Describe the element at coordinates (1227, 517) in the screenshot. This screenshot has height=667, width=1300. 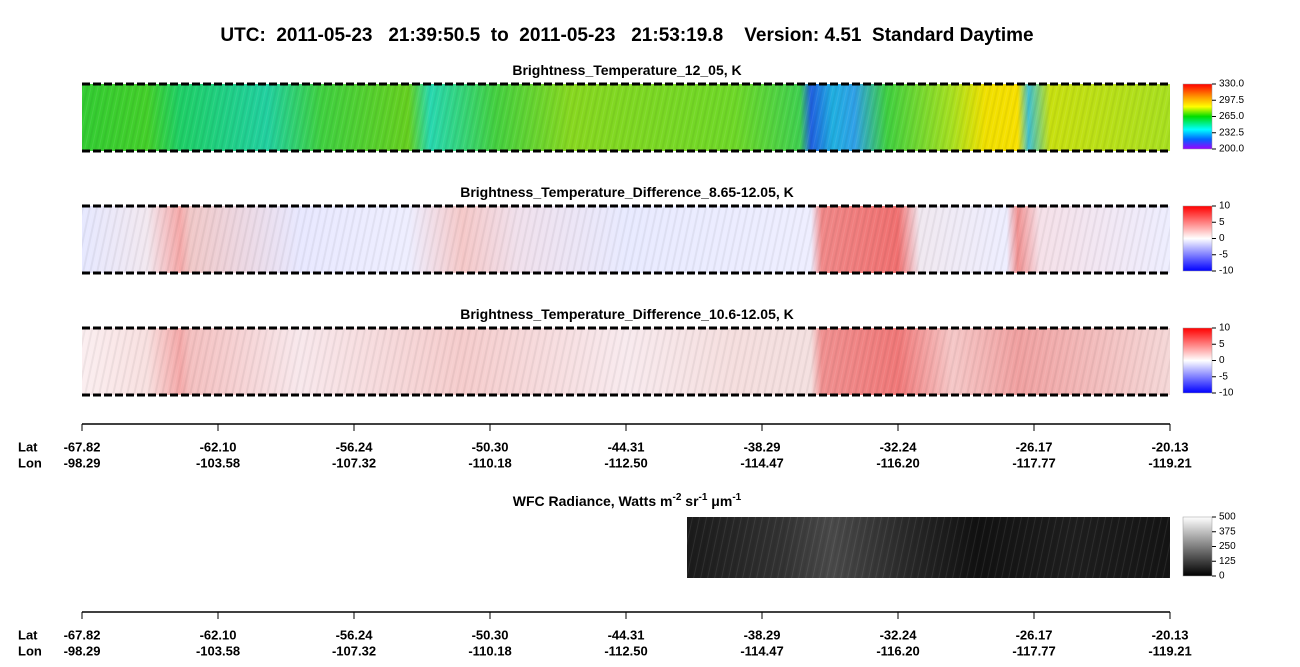
I see `colorbar-label: 500` at that location.